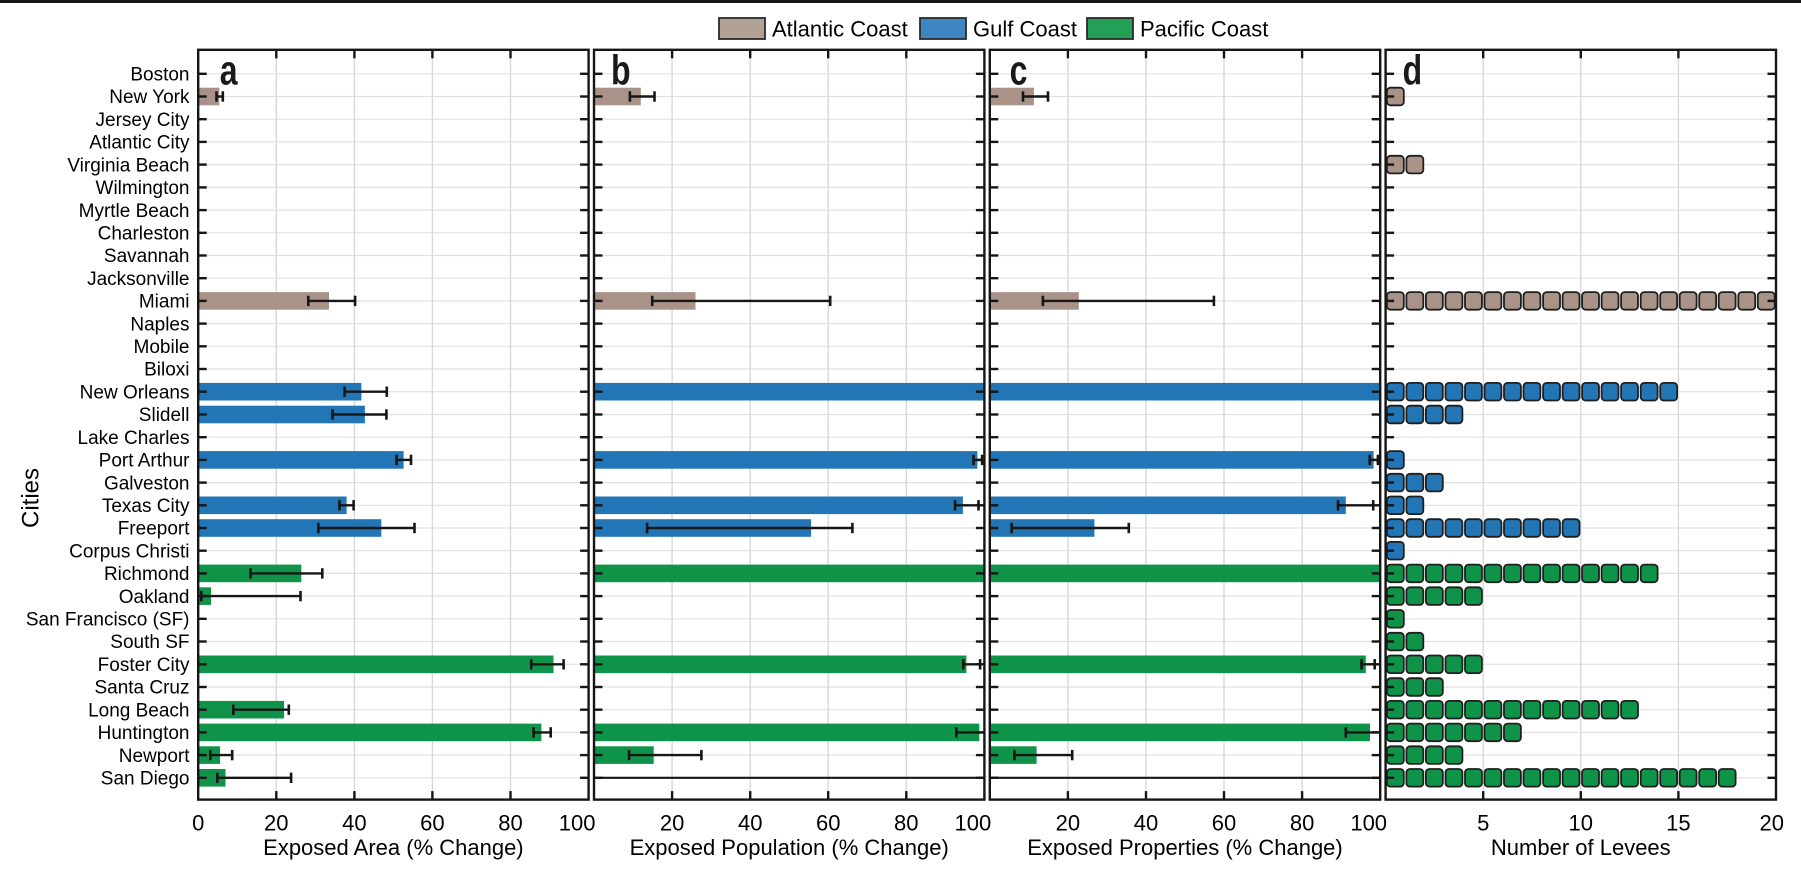 This screenshot has width=1801, height=870. Describe the element at coordinates (154, 756) in the screenshot. I see `svg-text: Newport` at that location.